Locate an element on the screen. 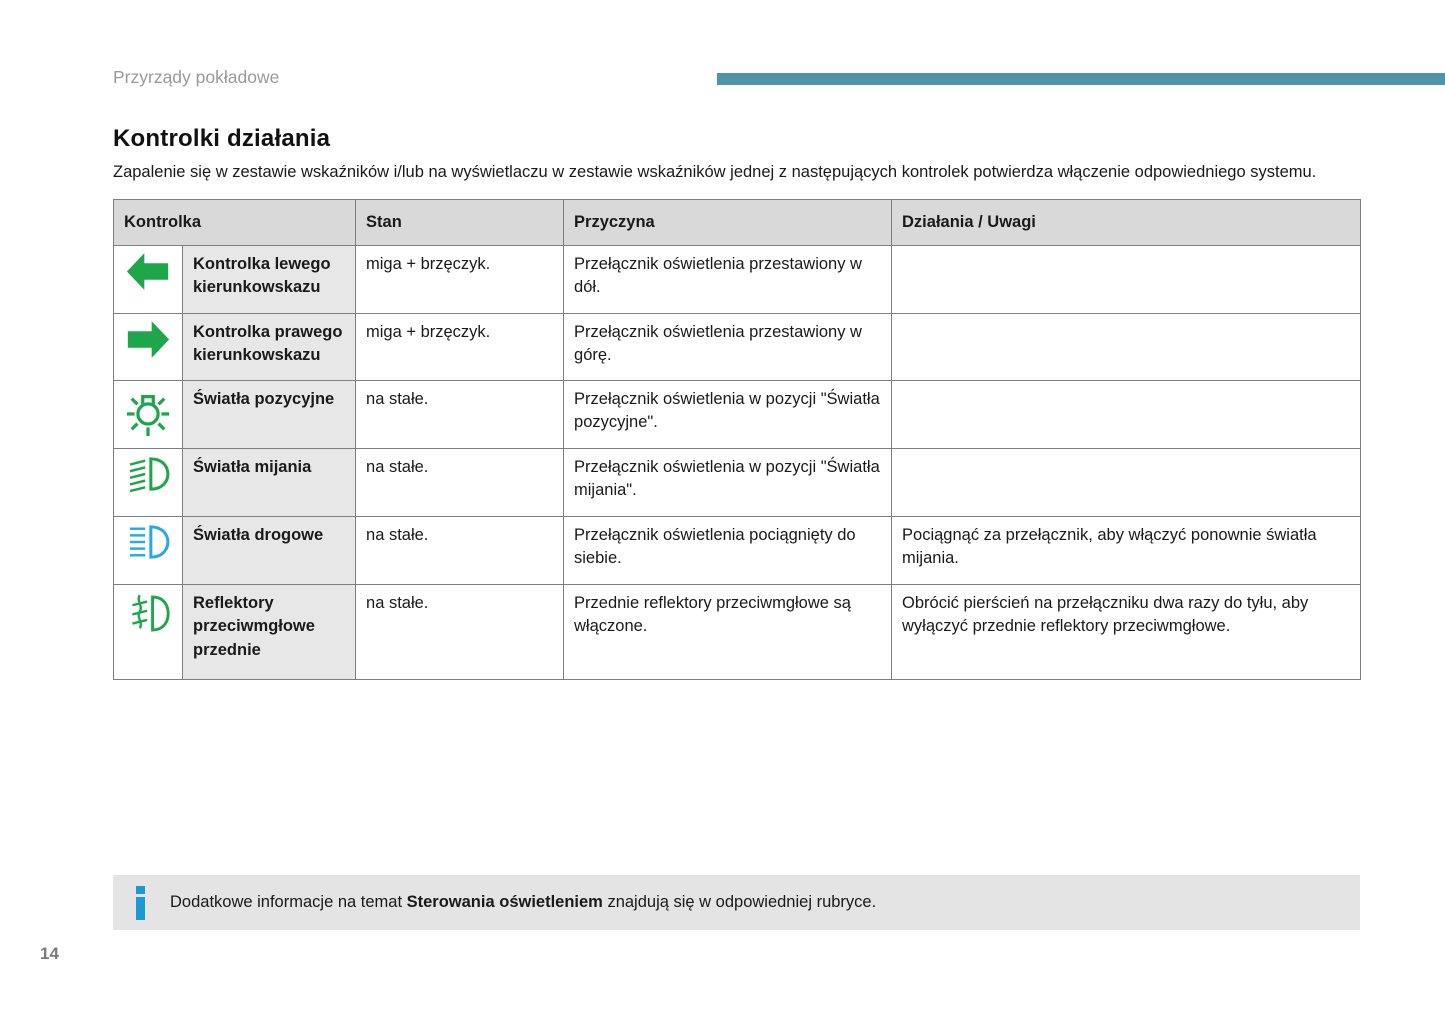 The width and height of the screenshot is (1445, 1019). page-number: 14 is located at coordinates (49, 953).